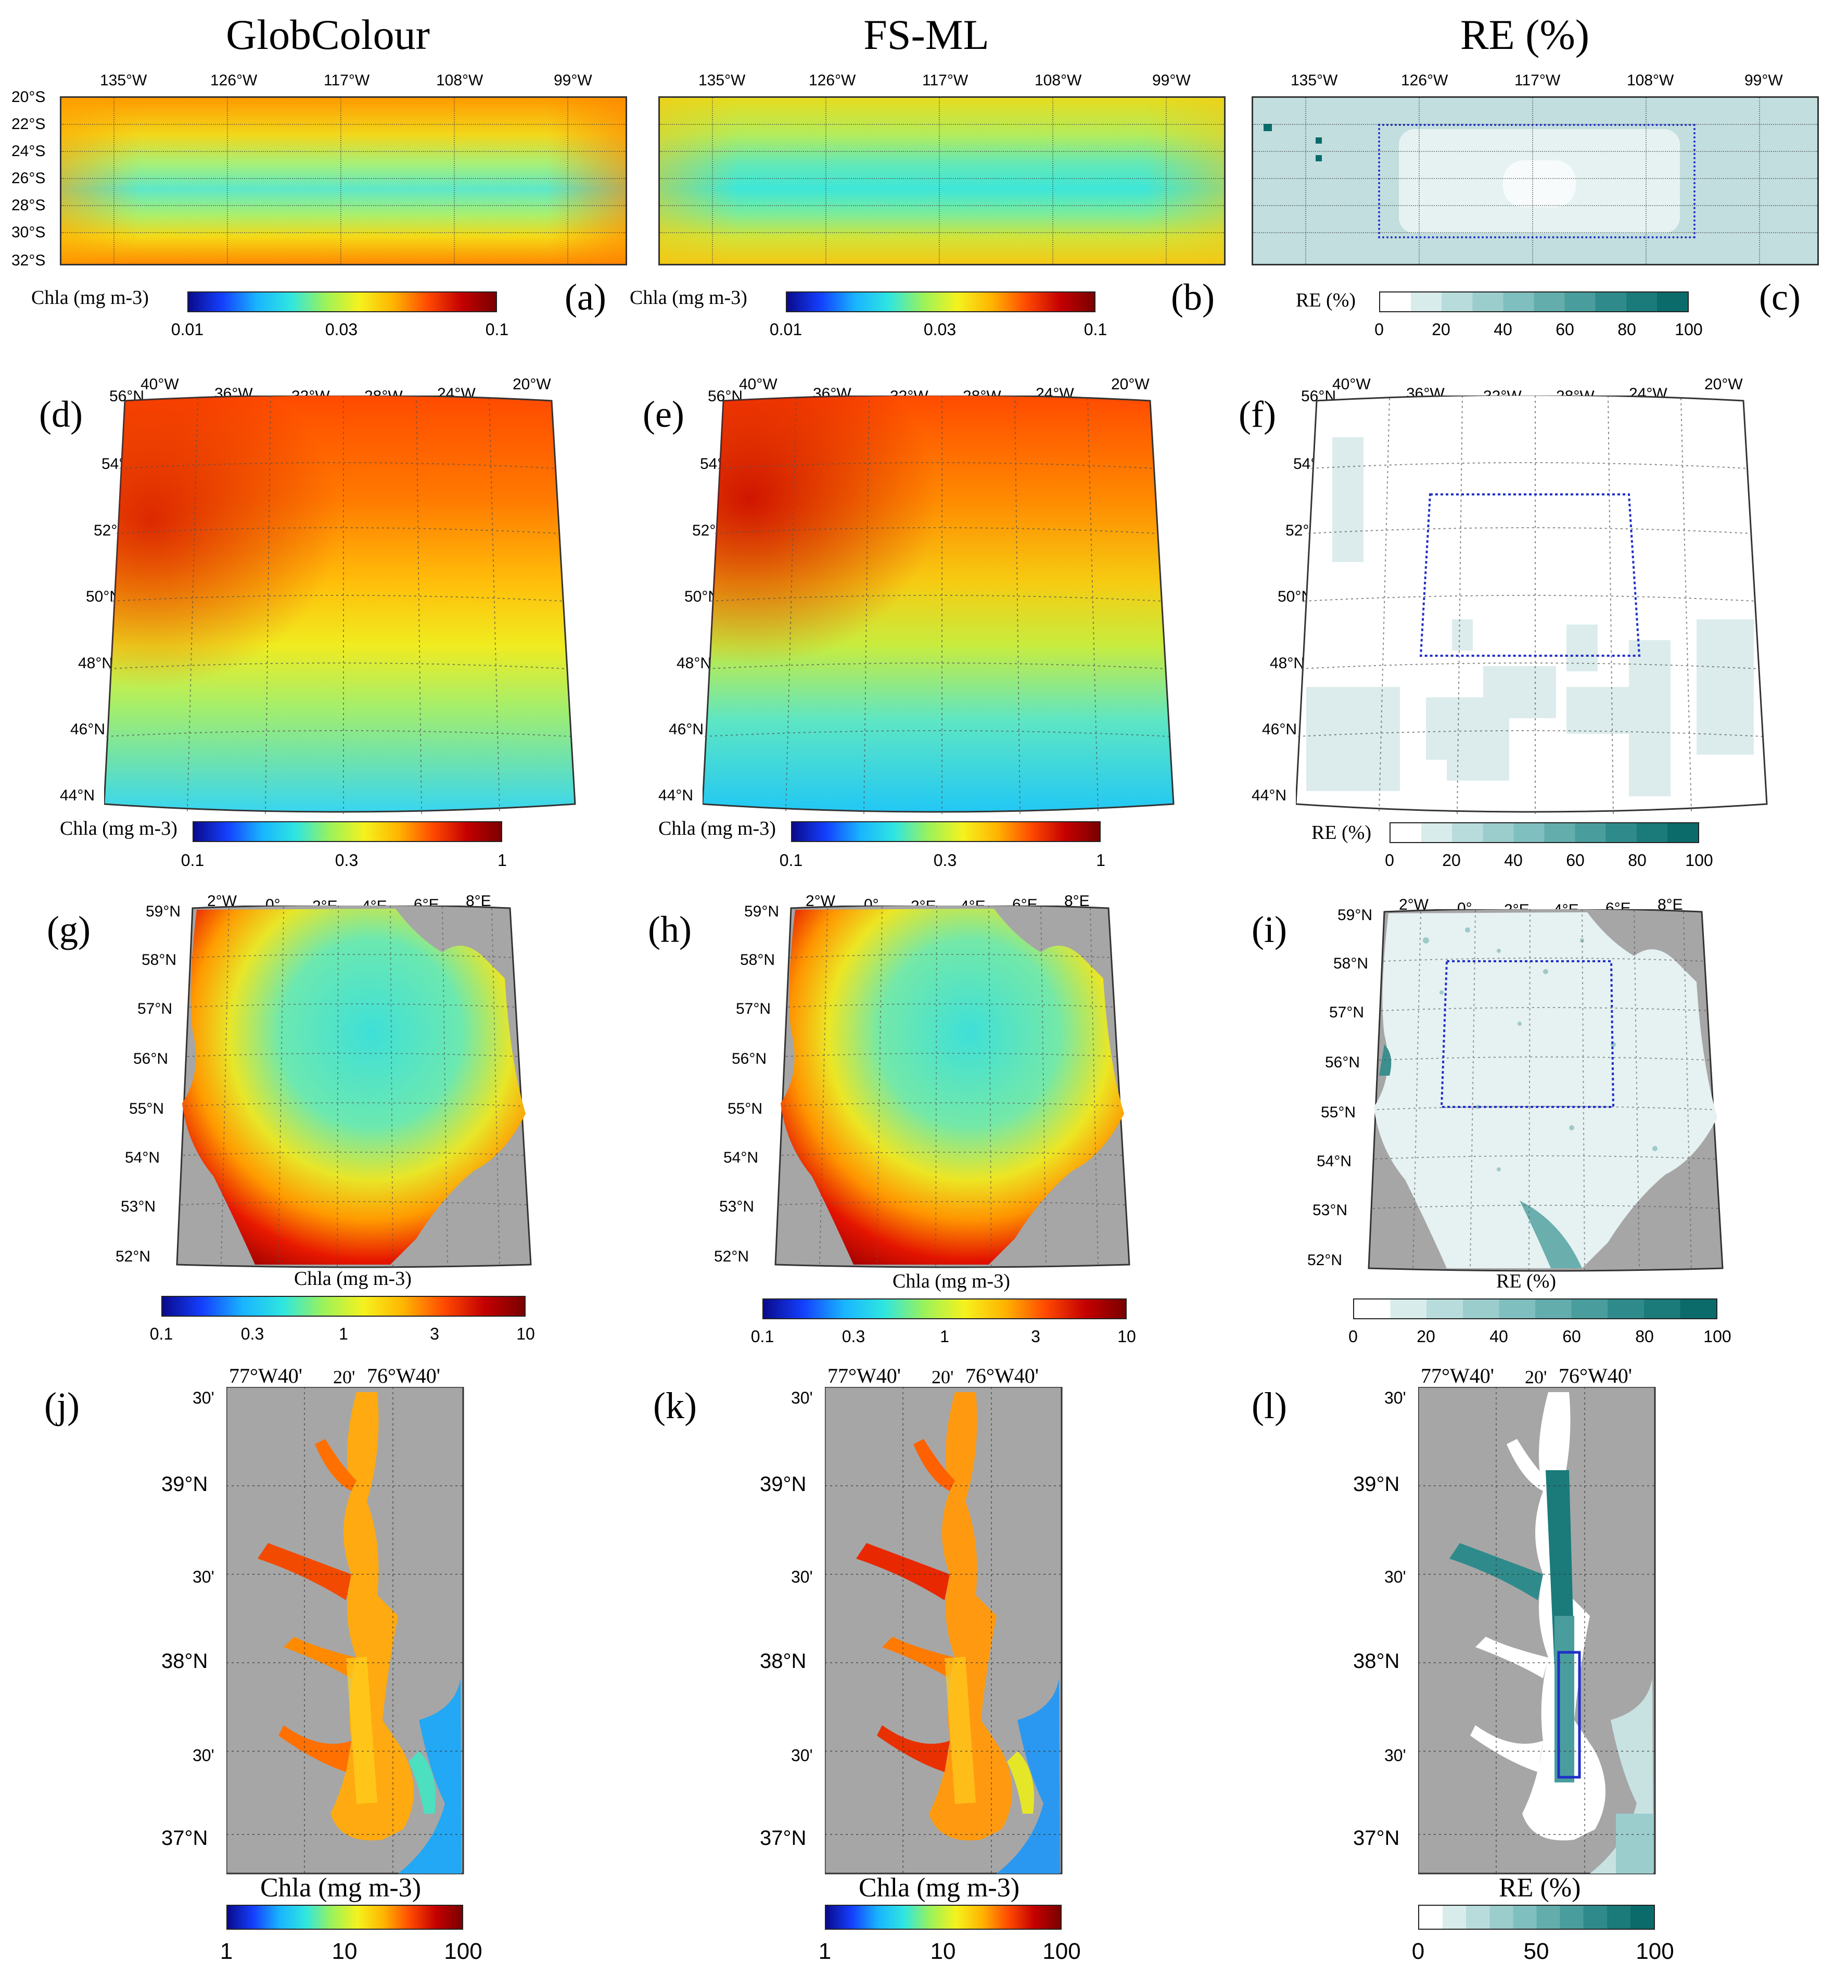 The height and width of the screenshot is (1988, 1848). I want to click on colorbar-tick: 50, so click(1536, 1951).